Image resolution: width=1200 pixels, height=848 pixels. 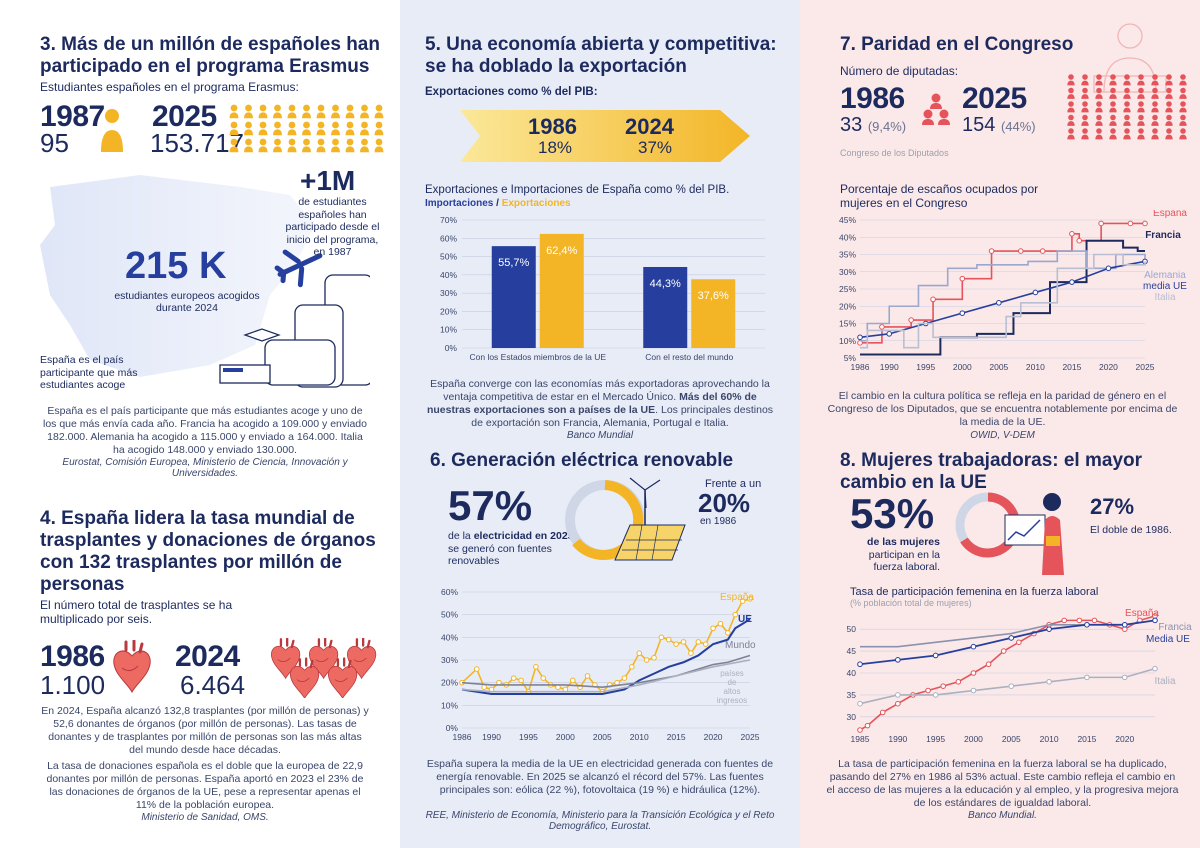 What do you see at coordinates (513, 263) in the screenshot?
I see `bar-value-label: 55,7%` at bounding box center [513, 263].